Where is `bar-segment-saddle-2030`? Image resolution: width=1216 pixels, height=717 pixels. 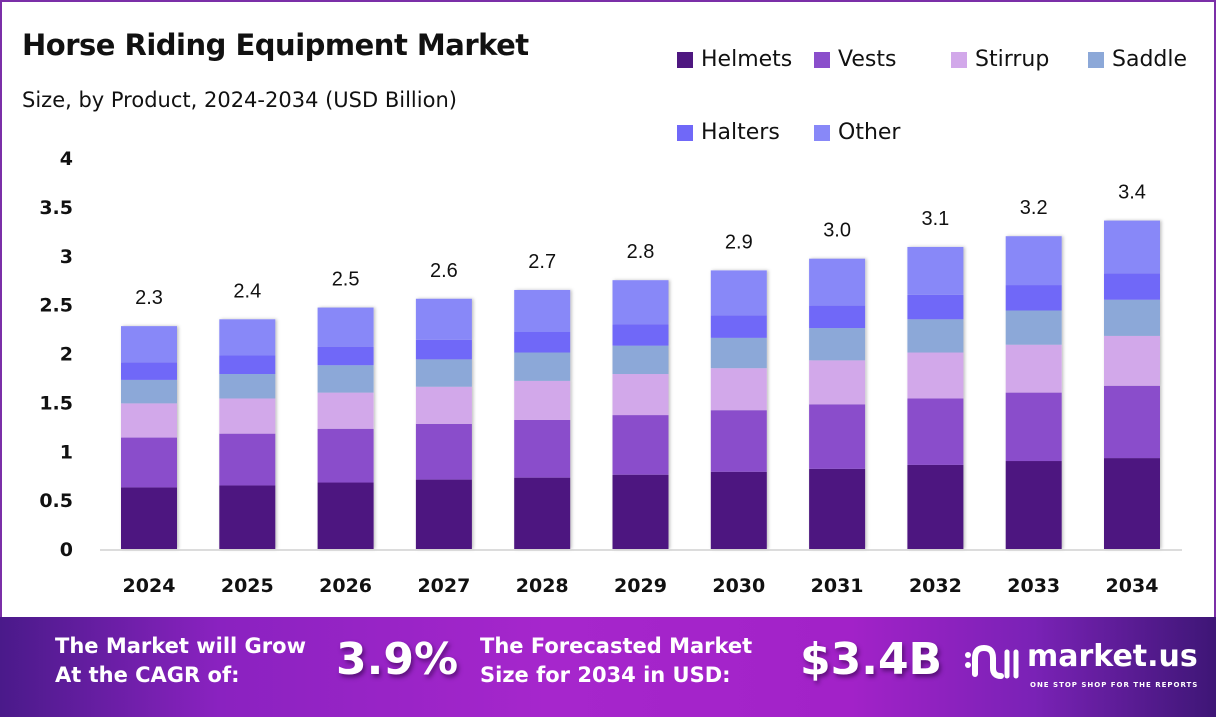 bar-segment-saddle-2030 is located at coordinates (738, 353).